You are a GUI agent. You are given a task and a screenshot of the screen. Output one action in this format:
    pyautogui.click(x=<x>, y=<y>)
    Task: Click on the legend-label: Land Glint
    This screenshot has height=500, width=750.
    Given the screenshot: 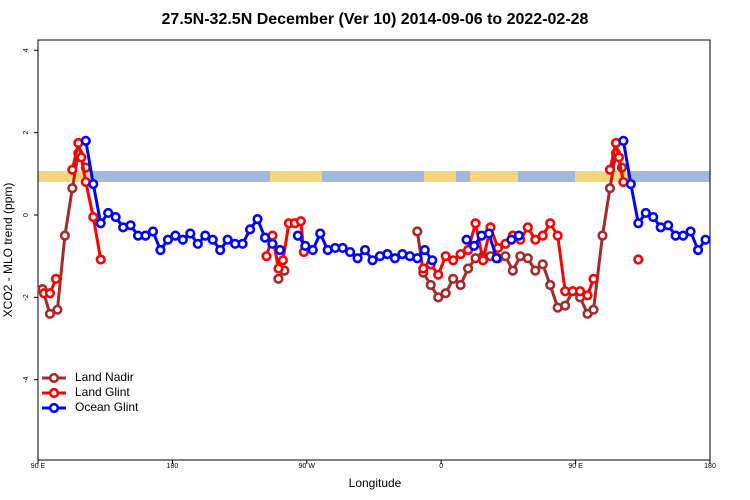 What is the action you would take?
    pyautogui.click(x=102, y=392)
    